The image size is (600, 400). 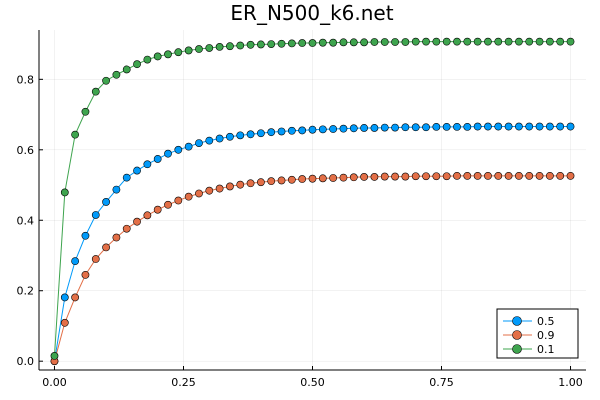 What do you see at coordinates (183, 382) in the screenshot?
I see `x-tick-label: 0.25` at bounding box center [183, 382].